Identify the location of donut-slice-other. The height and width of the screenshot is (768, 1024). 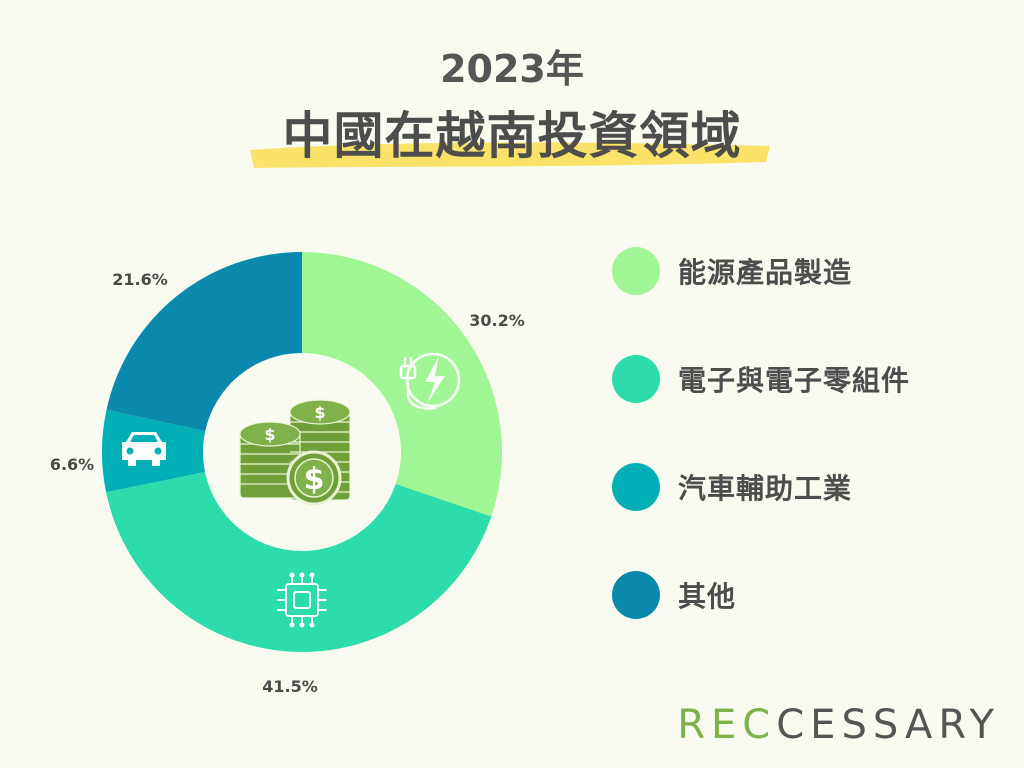
(204, 342).